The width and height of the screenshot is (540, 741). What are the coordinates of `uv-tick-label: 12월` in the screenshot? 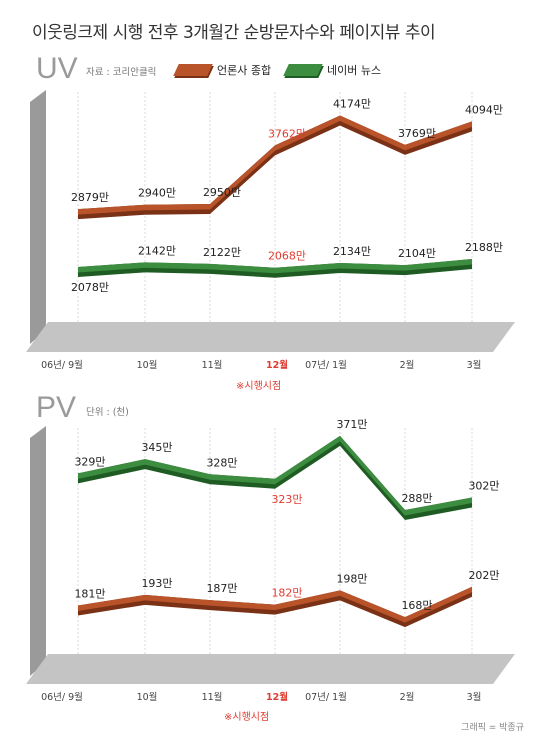 It's located at (277, 365).